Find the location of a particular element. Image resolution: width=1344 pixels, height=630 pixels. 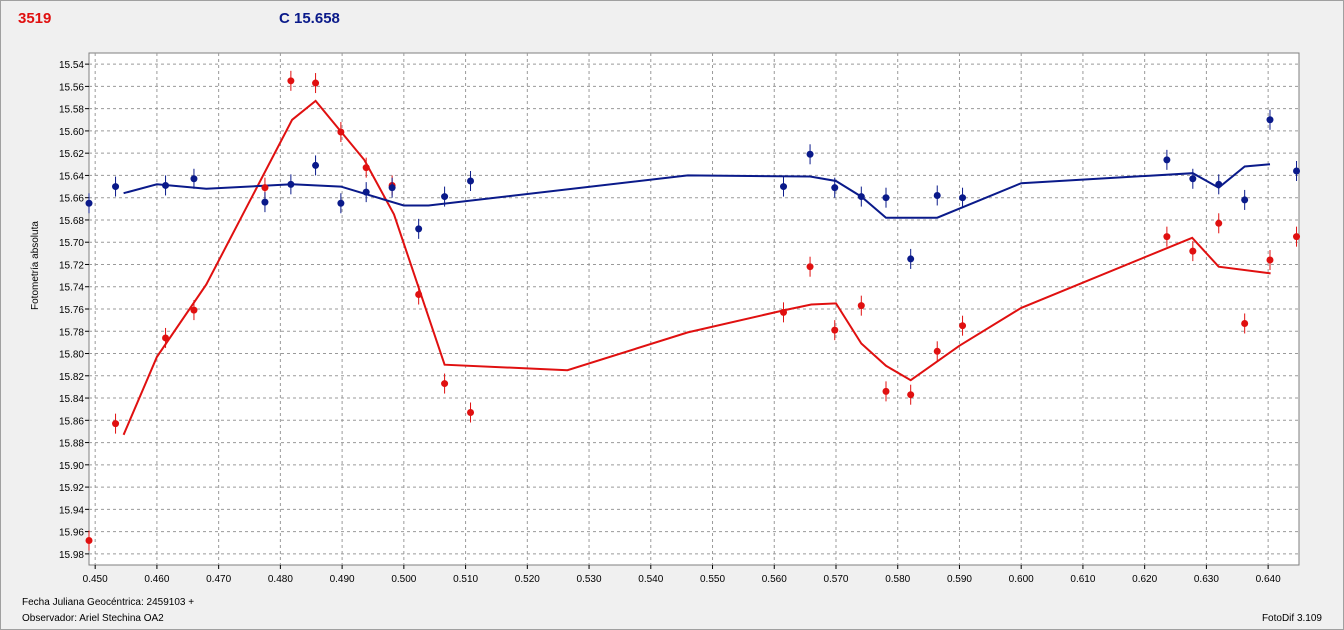

y-tick-label: 15.64 is located at coordinates (71, 176).